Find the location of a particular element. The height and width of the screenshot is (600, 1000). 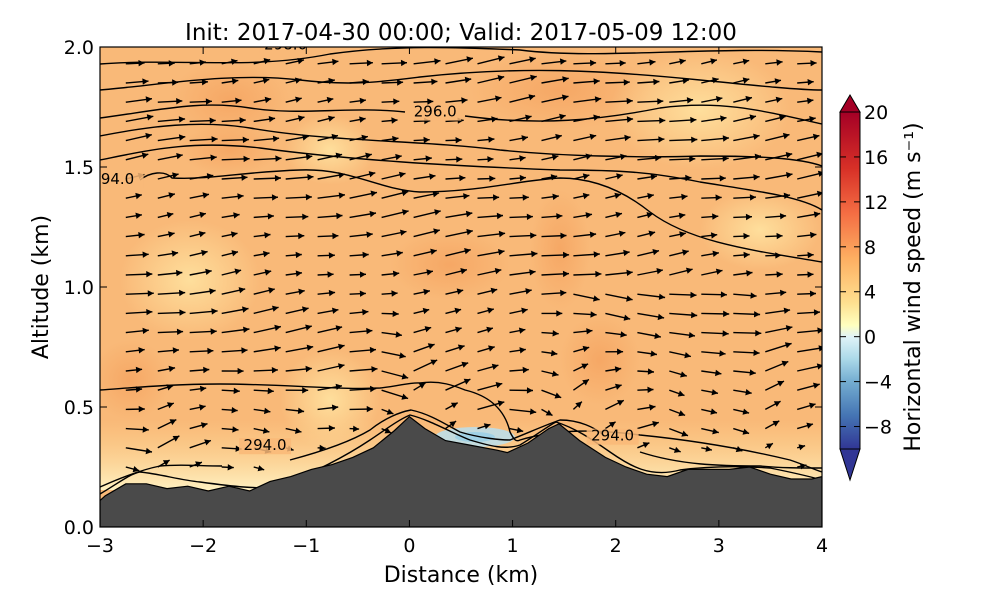

colorbar-extend-bottom is located at coordinates (850, 465).